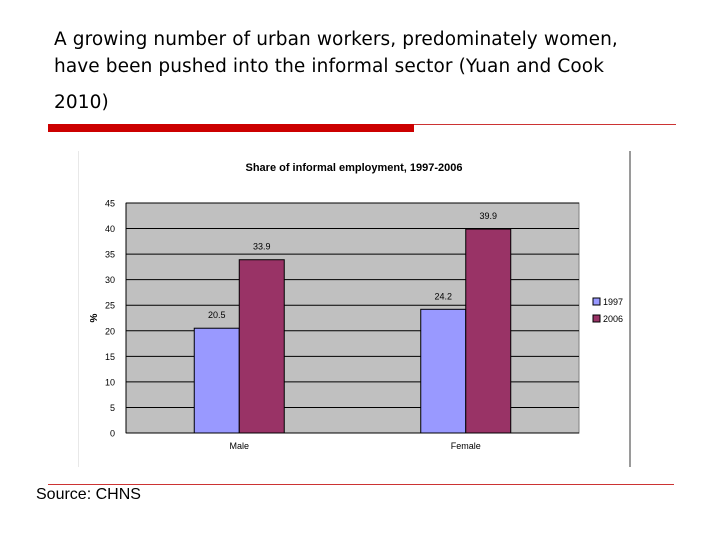  Describe the element at coordinates (110, 229) in the screenshot. I see `y-tick-label: 40` at that location.